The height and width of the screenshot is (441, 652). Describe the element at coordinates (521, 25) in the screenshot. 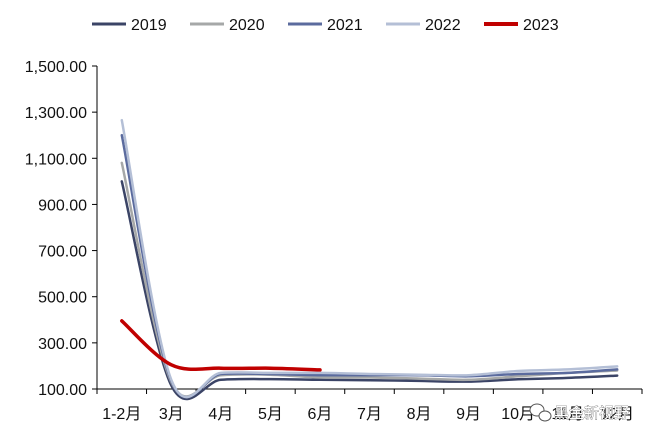

I see `legend-item-2023: 2023` at that location.